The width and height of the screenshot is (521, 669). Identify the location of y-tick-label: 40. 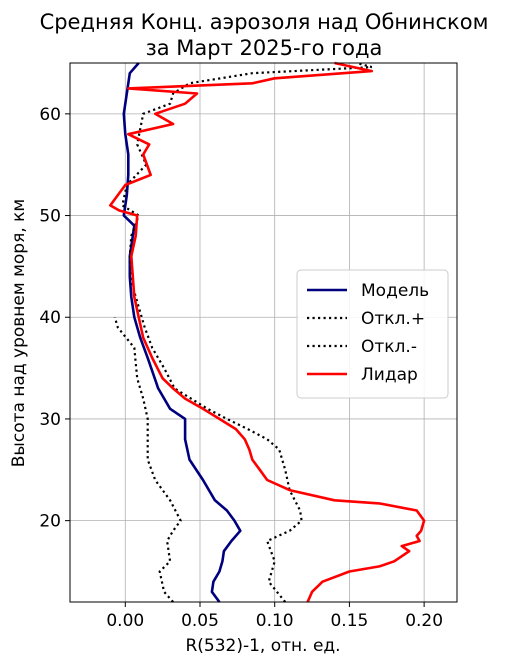
(50, 318).